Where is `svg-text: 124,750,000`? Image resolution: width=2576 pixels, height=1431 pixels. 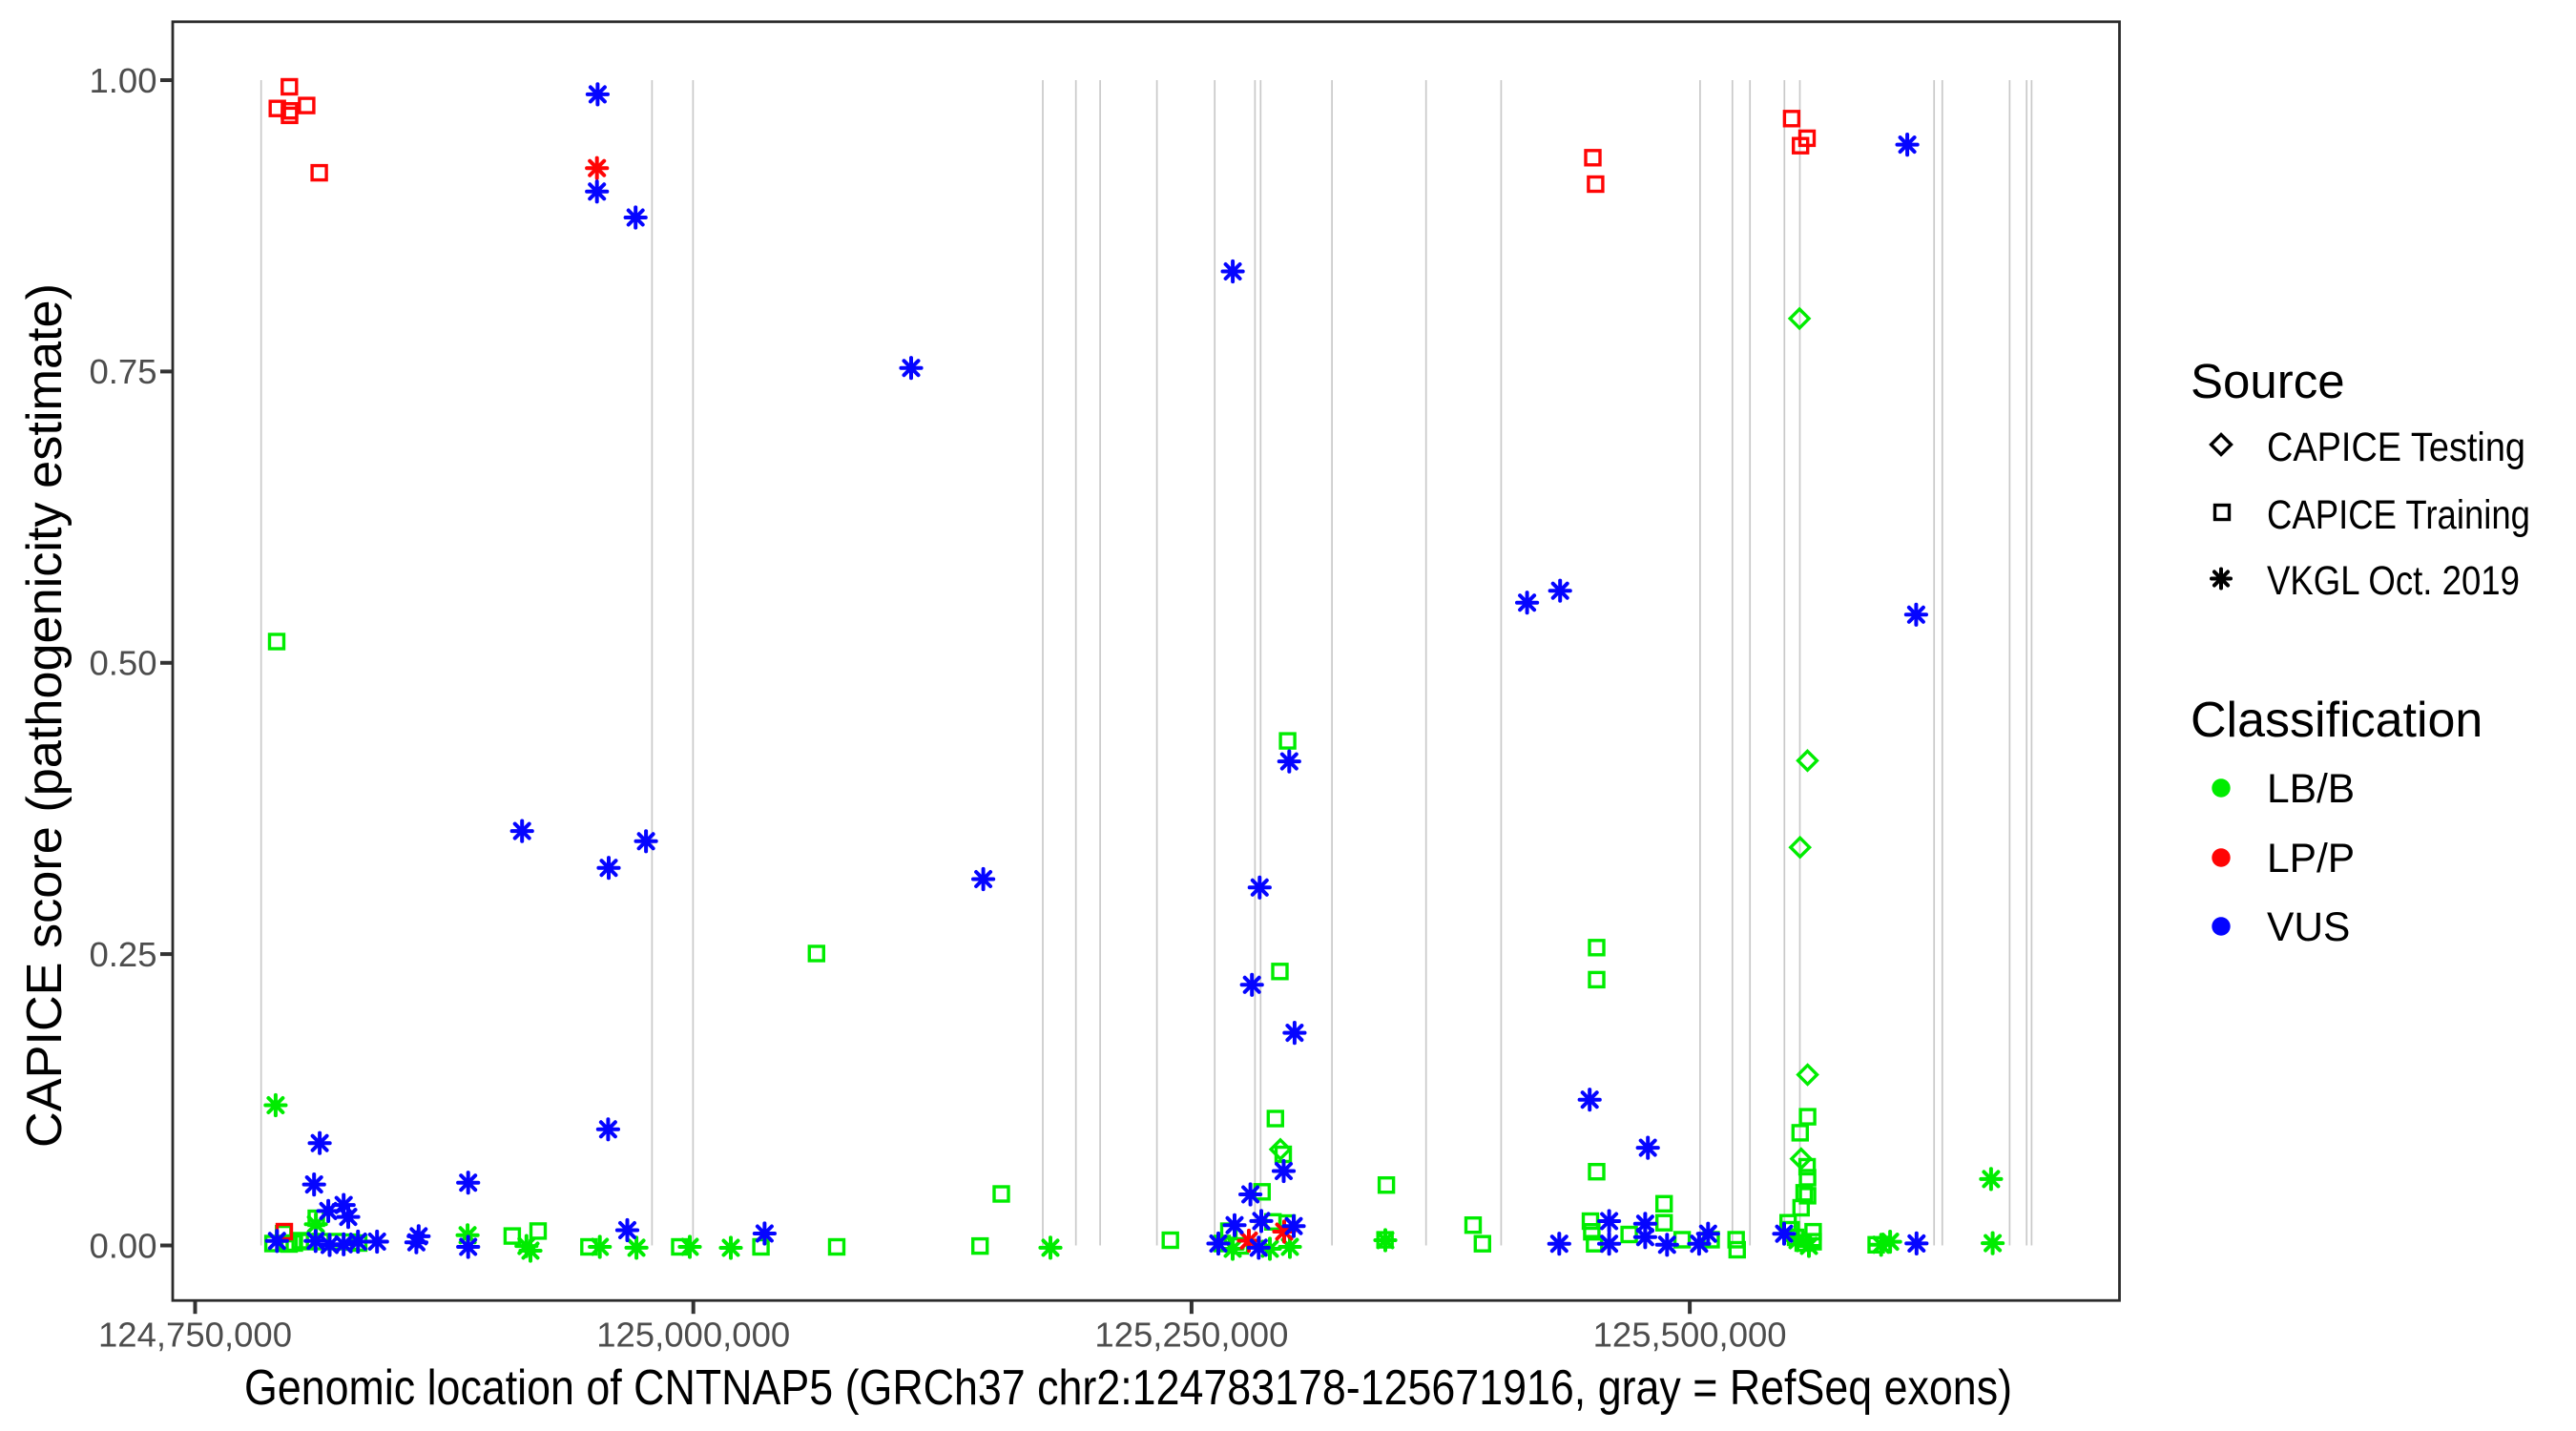 svg-text: 124,750,000 is located at coordinates (195, 1335).